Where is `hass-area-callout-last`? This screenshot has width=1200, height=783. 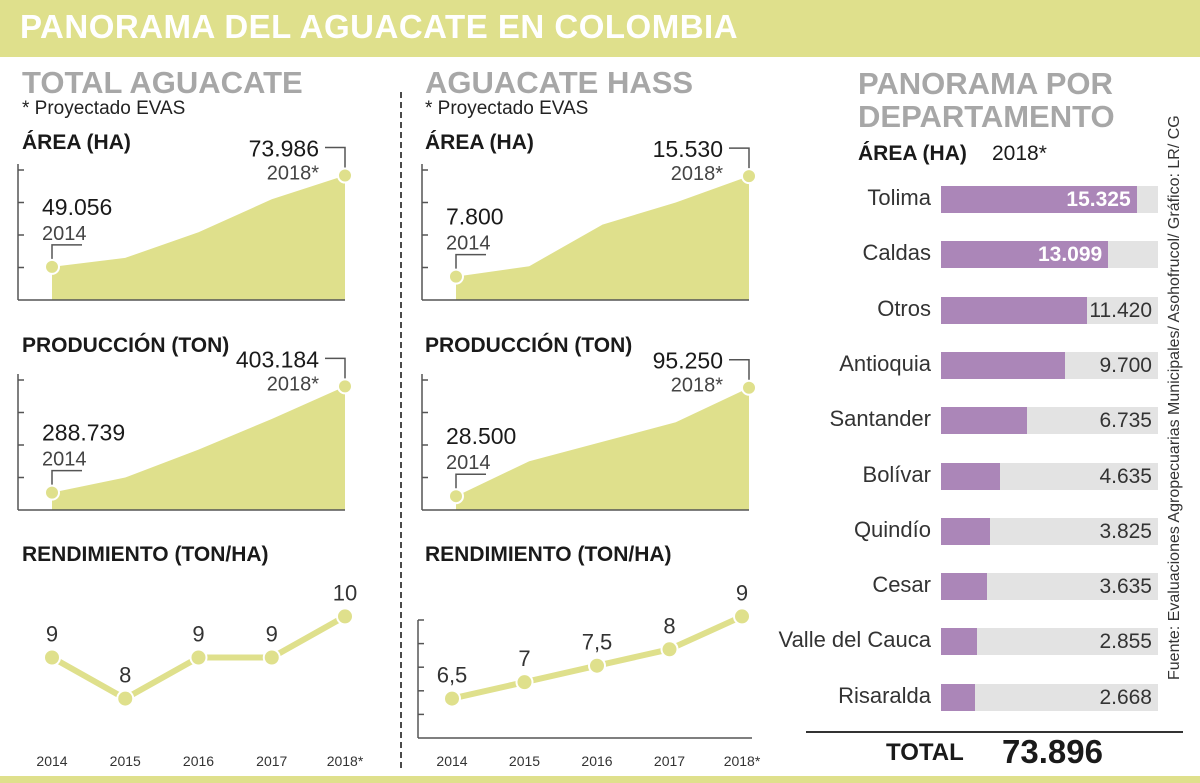
hass-area-callout-last is located at coordinates (739, 158).